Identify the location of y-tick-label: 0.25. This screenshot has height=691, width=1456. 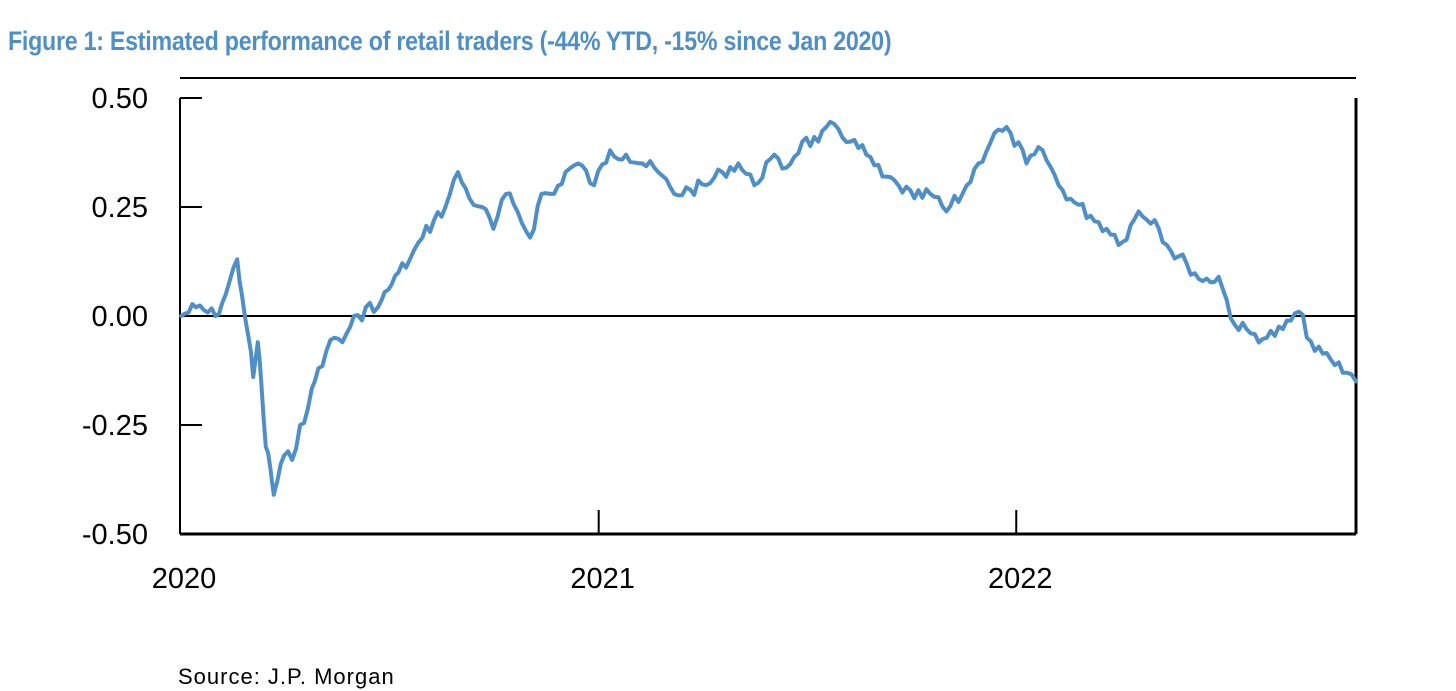
(120, 208).